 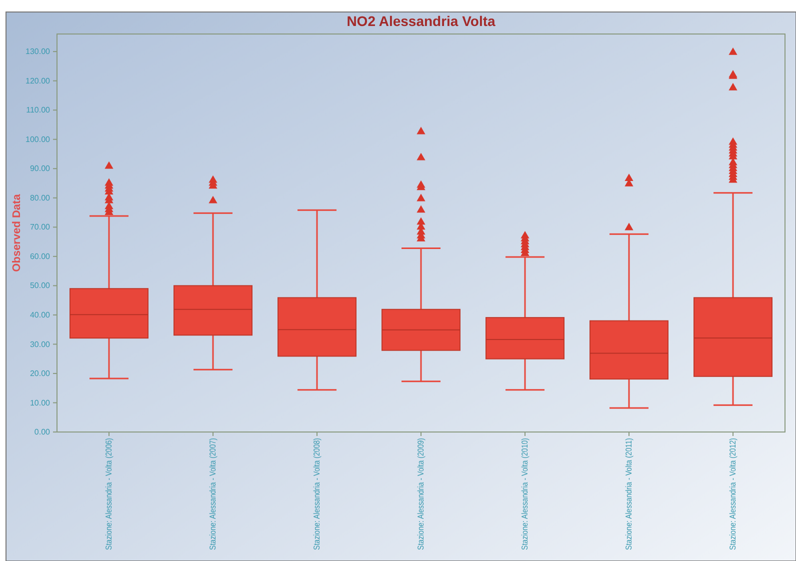 What do you see at coordinates (40, 315) in the screenshot?
I see `y-tick-label: 40.00` at bounding box center [40, 315].